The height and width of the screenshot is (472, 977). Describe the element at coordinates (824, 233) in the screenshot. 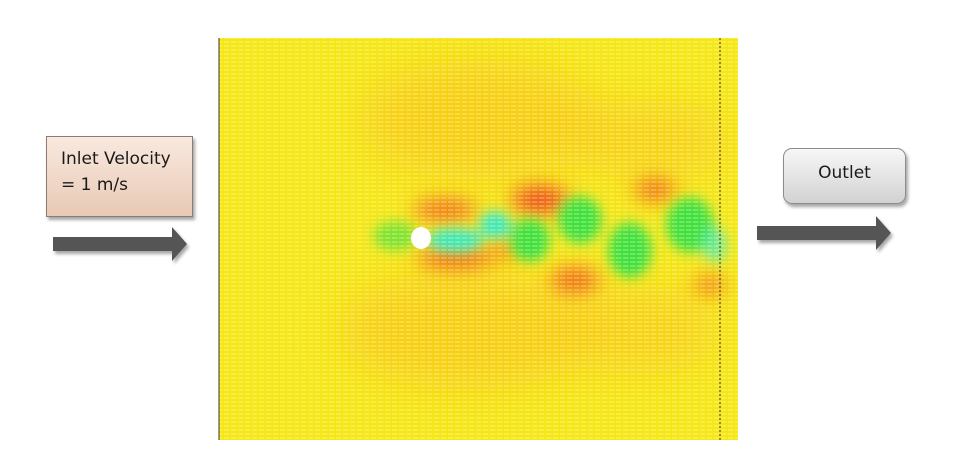

I see `outlet-arrow-icon` at that location.